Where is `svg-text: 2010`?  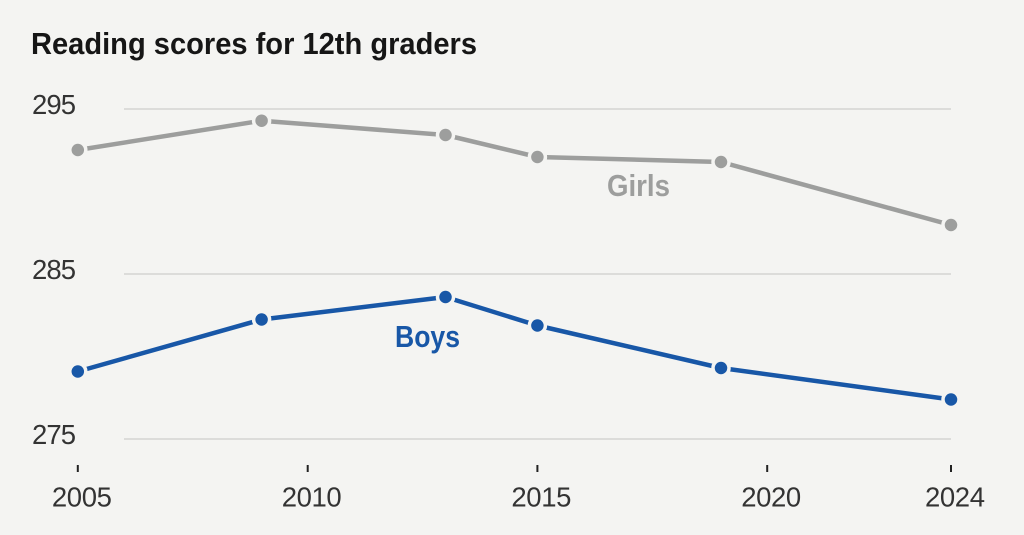
svg-text: 2010 is located at coordinates (312, 497).